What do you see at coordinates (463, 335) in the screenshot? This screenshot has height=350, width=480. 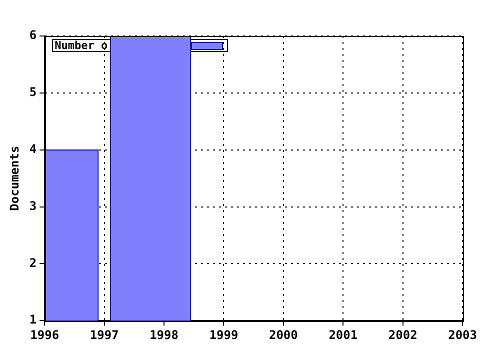 I see `x-tick-label: 2003` at bounding box center [463, 335].